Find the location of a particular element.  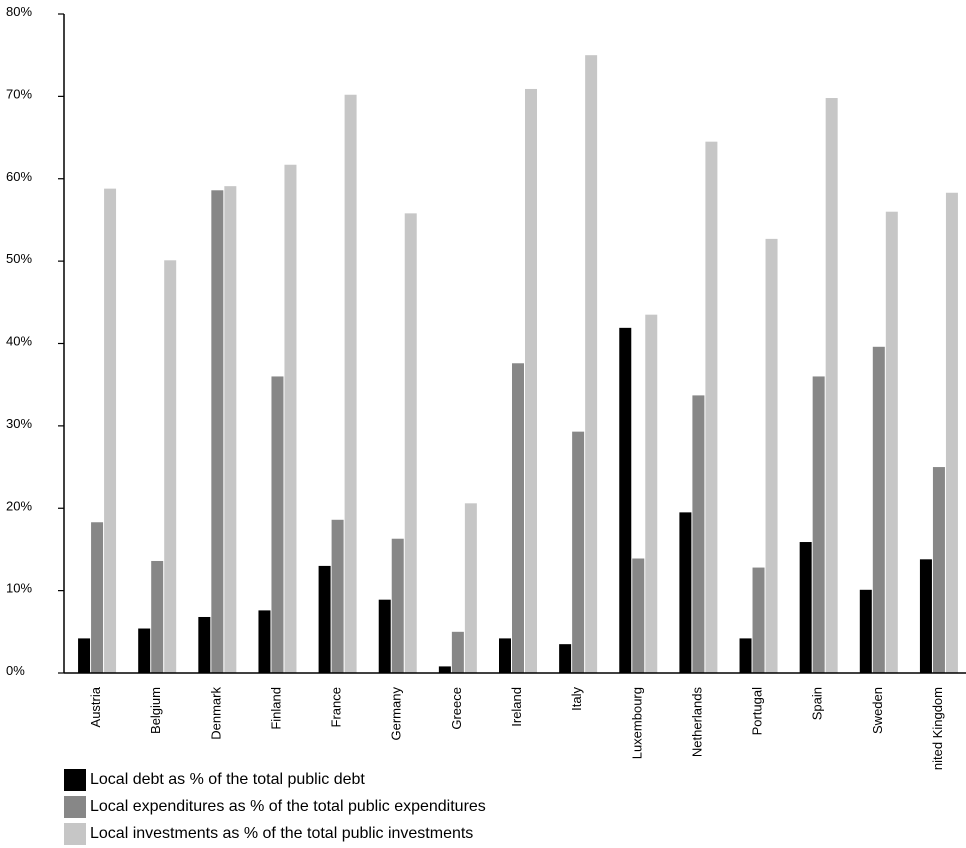

bar-local-expenditures-belgium is located at coordinates (157, 616).